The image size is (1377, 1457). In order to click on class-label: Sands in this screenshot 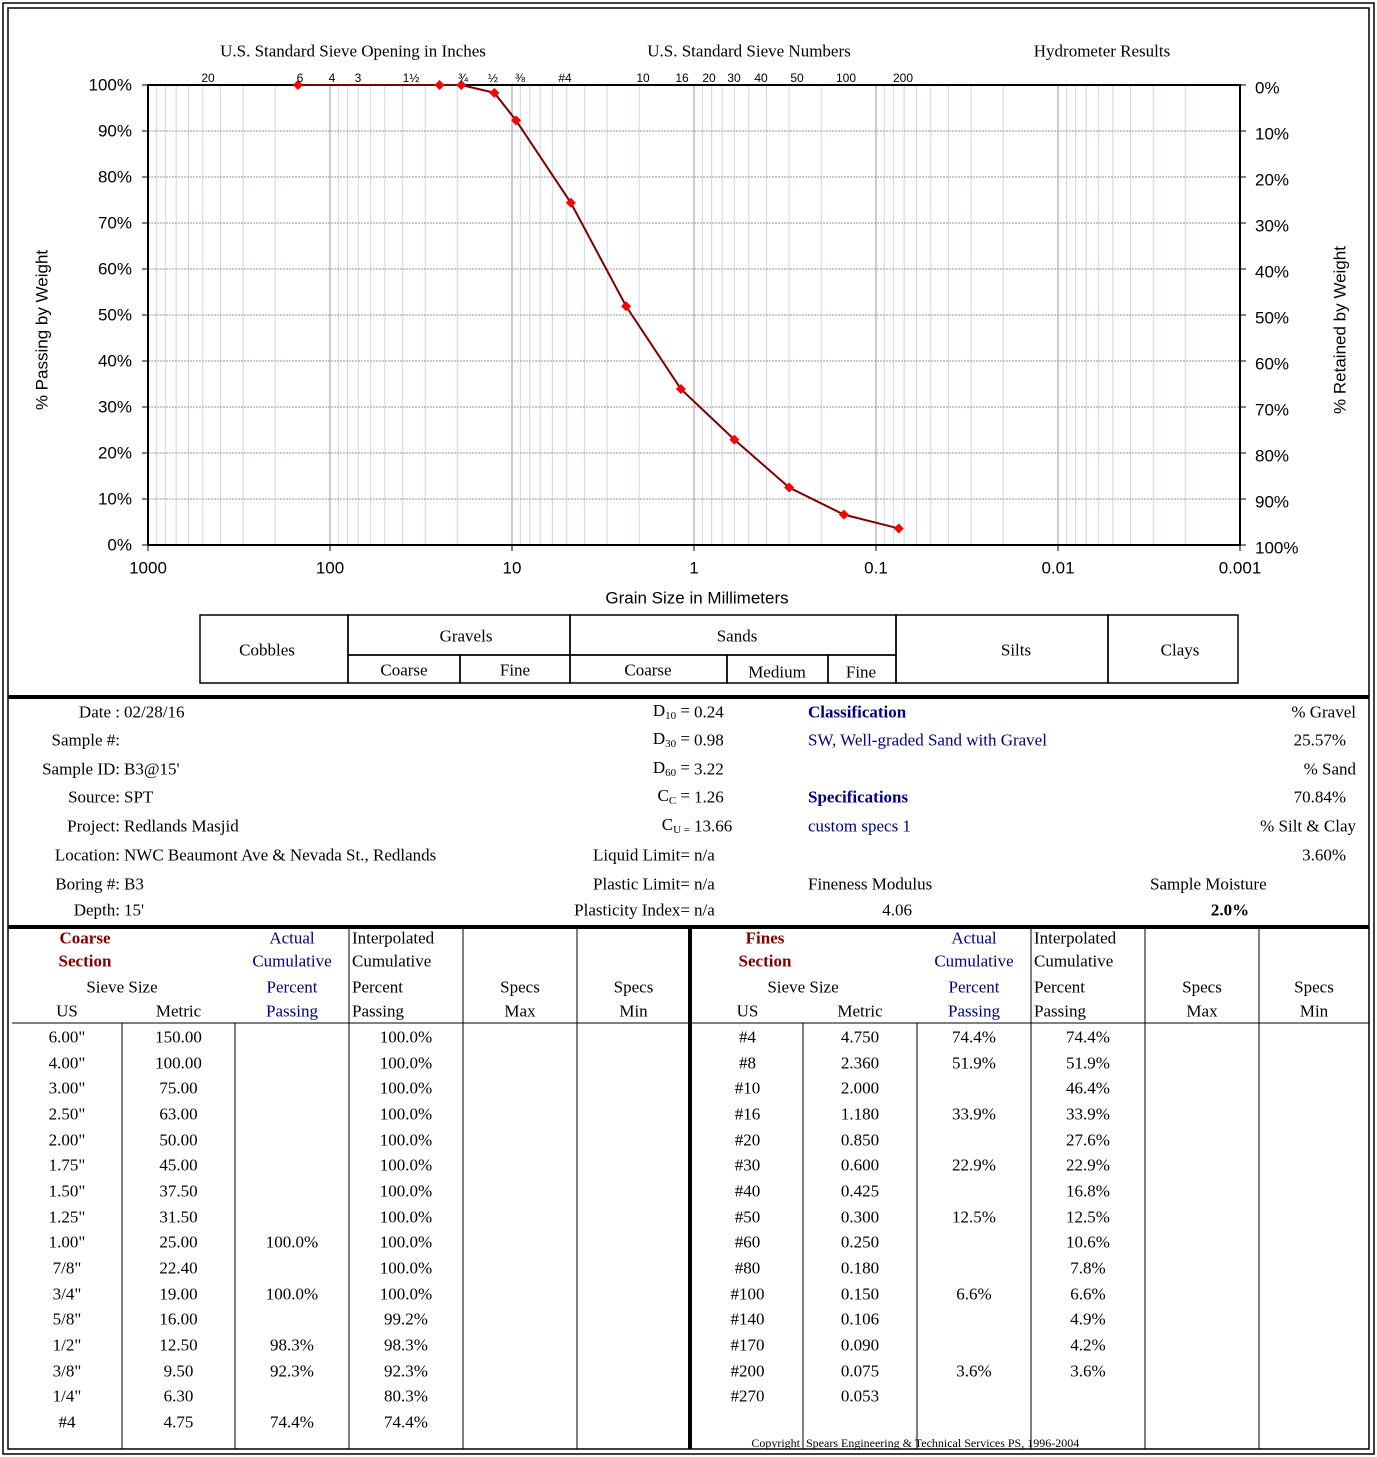, I will do `click(737, 636)`.